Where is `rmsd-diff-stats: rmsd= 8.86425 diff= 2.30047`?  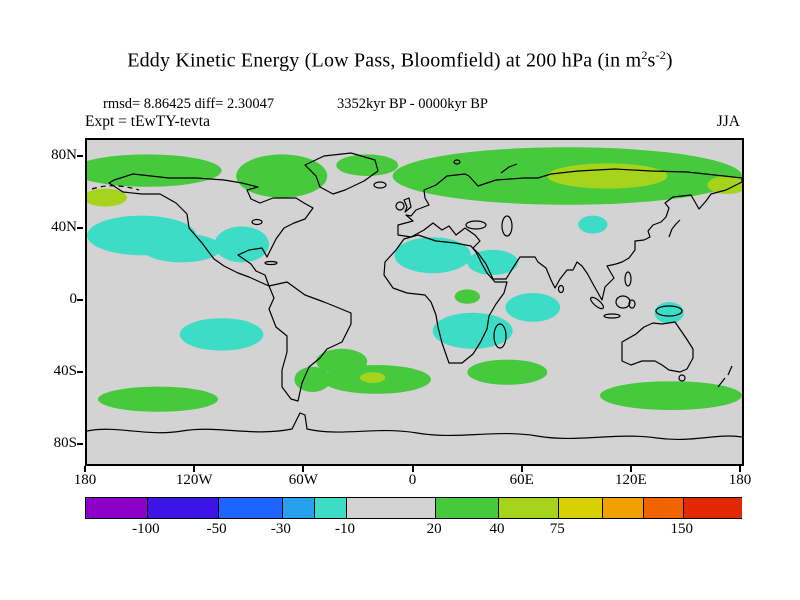 rmsd-diff-stats: rmsd= 8.86425 diff= 2.30047 is located at coordinates (189, 104).